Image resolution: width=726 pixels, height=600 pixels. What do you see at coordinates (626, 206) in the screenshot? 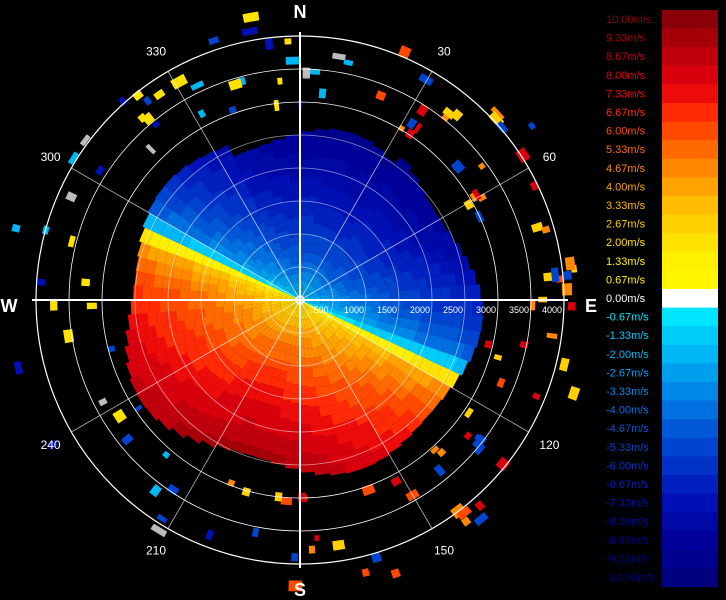
I see `legend-label: 3.33m/s` at bounding box center [626, 206].